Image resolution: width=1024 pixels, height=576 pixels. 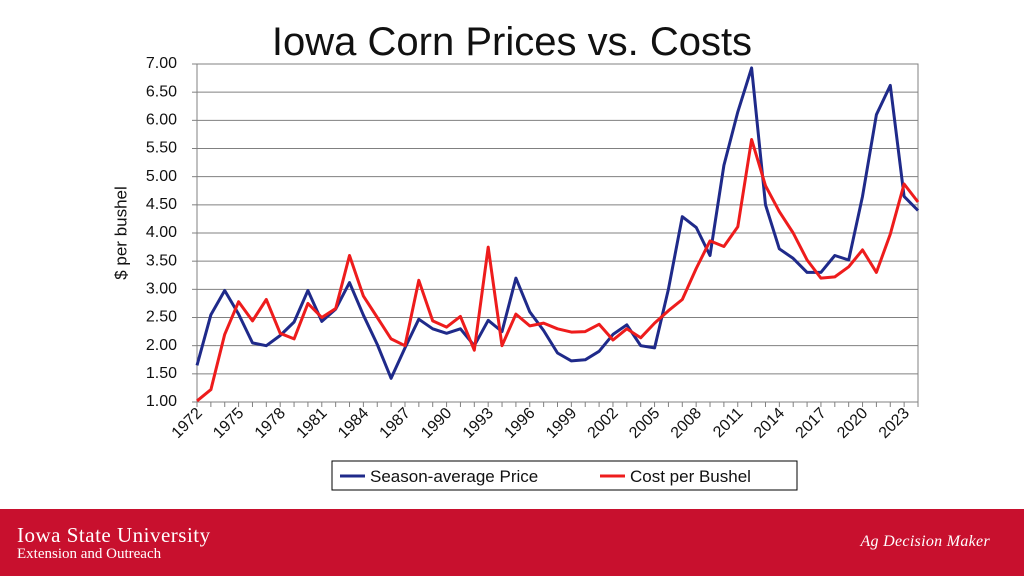 What do you see at coordinates (353, 423) in the screenshot?
I see `x-tick-label: 1984` at bounding box center [353, 423].